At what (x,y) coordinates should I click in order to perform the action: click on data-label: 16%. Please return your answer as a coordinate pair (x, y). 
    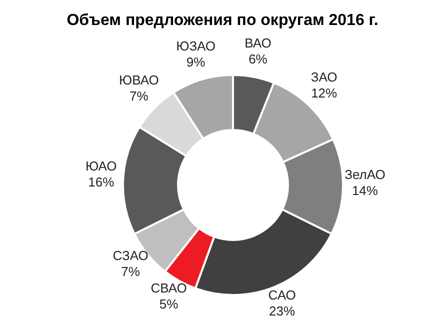
    Looking at the image, I should click on (101, 182).